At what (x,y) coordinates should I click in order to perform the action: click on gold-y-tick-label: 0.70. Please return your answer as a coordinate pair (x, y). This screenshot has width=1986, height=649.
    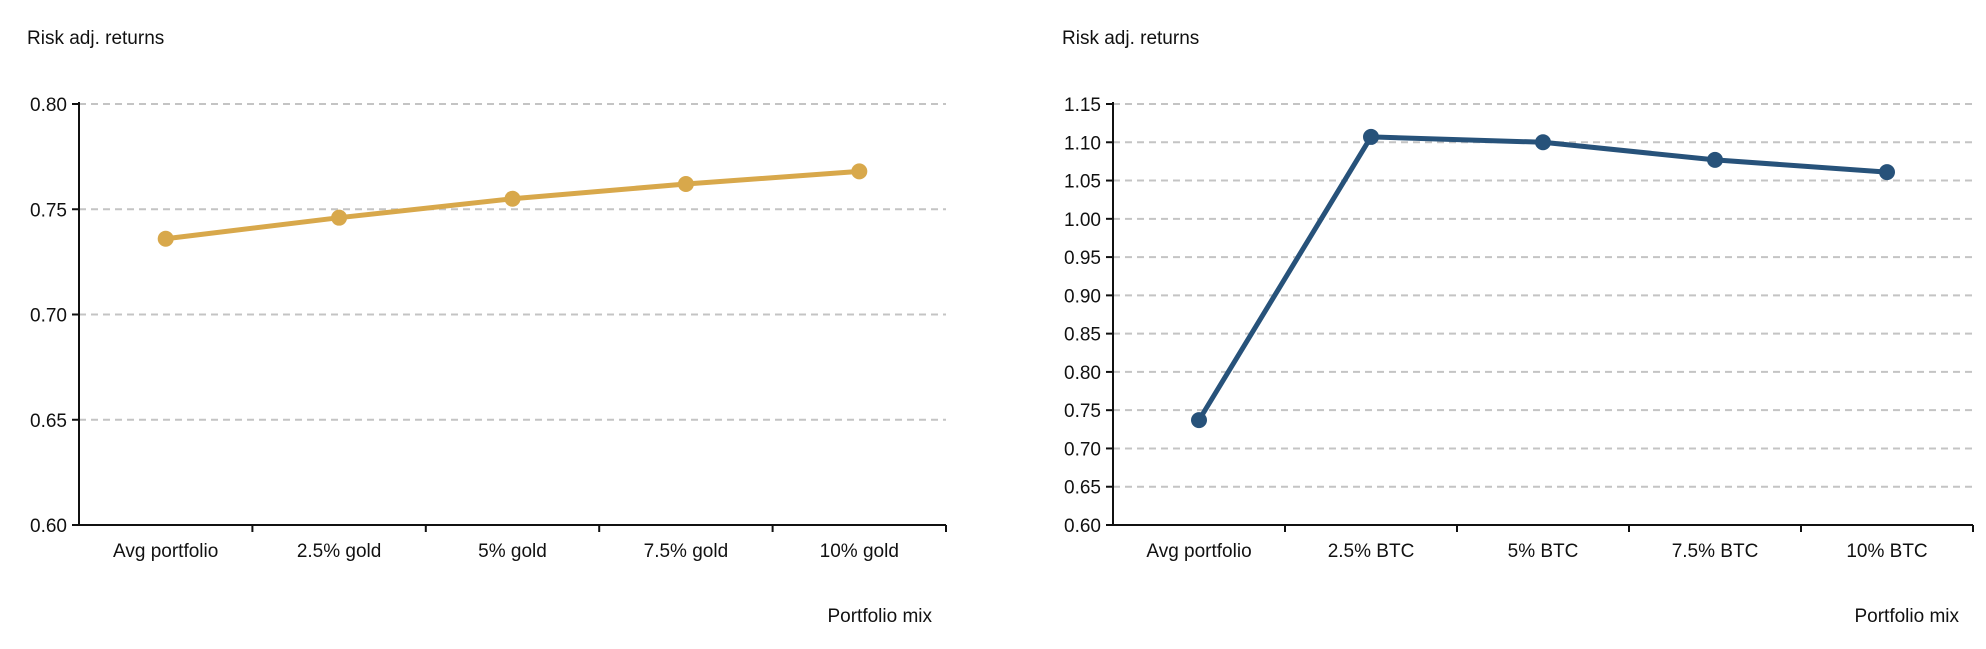
    Looking at the image, I should click on (48, 316).